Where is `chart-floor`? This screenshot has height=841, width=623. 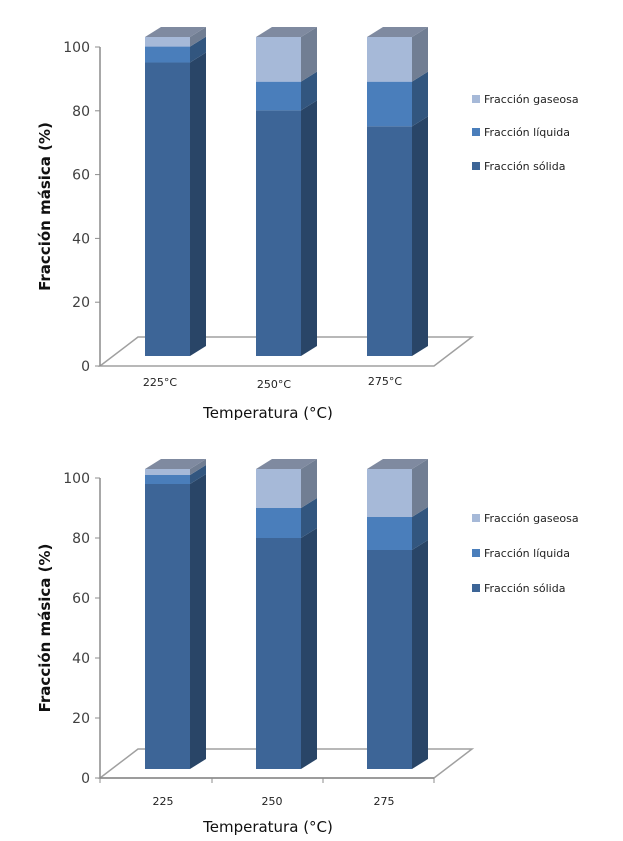 chart-floor is located at coordinates (286, 351).